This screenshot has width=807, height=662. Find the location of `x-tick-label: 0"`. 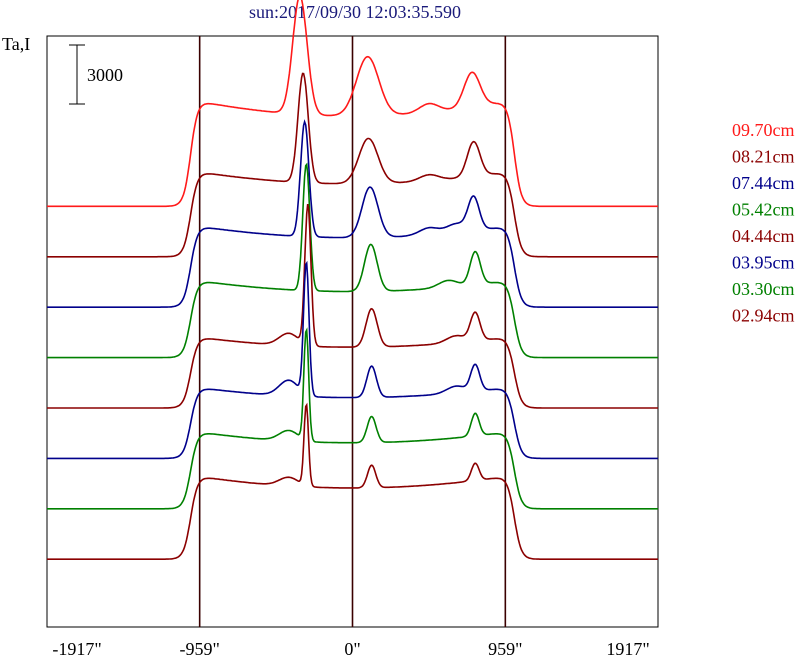

x-tick-label: 0" is located at coordinates (352, 649).